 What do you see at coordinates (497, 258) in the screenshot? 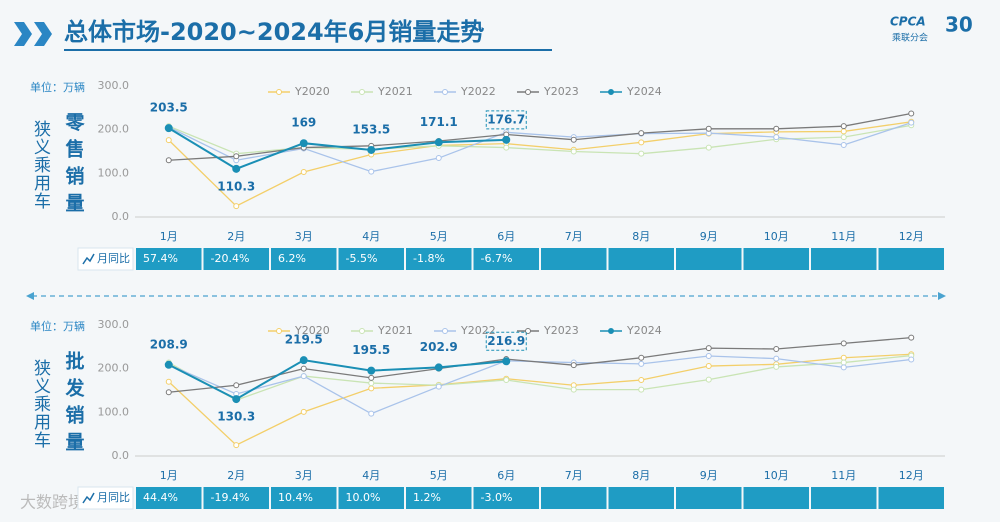
I see `yoy-label: -6.7%` at bounding box center [497, 258].